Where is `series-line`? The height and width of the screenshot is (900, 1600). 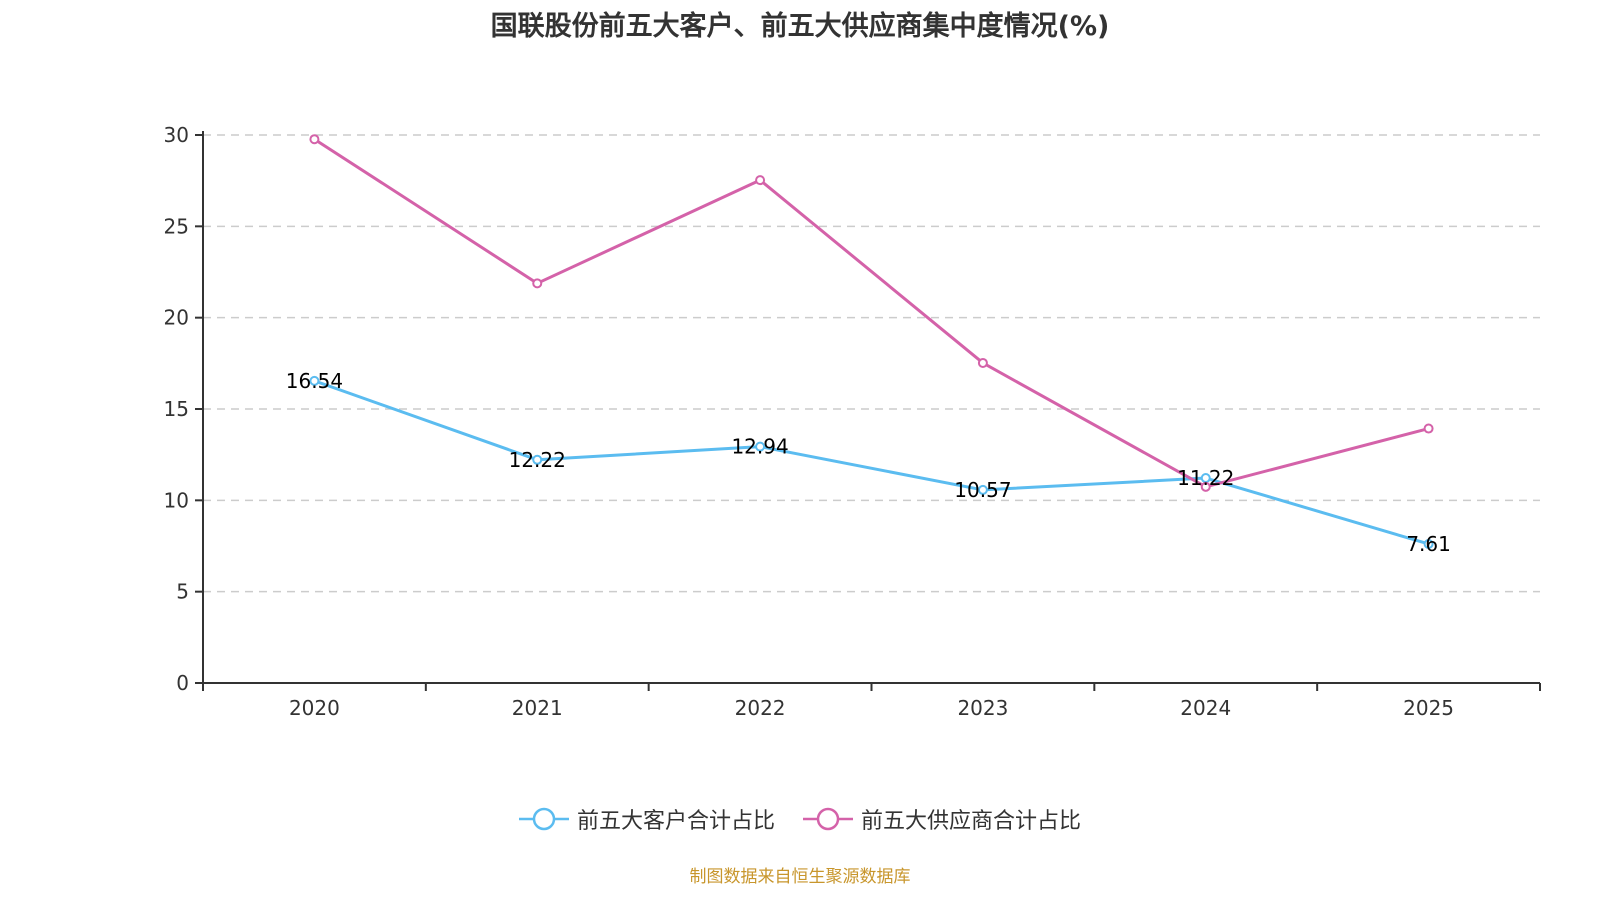 series-line is located at coordinates (871, 462).